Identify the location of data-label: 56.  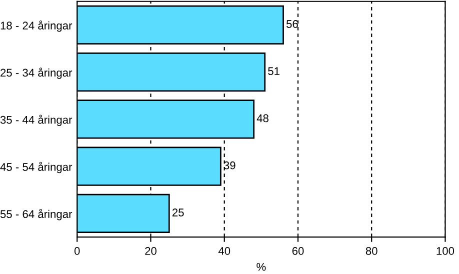
(292, 24).